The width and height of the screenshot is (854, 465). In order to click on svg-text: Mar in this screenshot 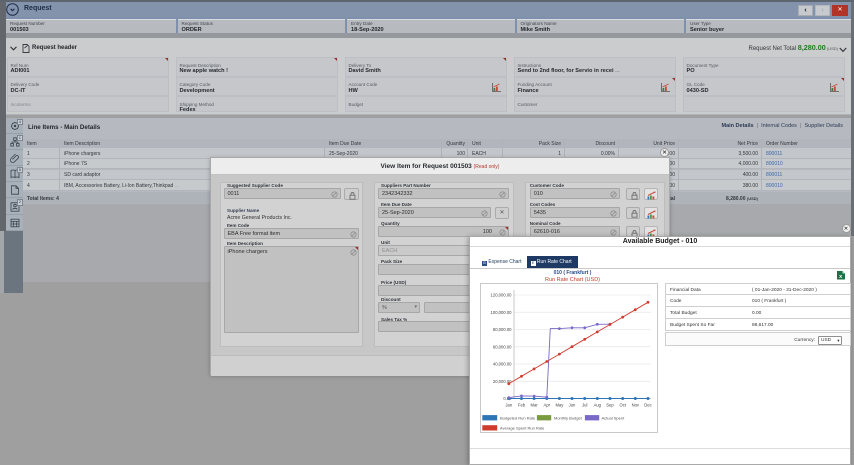, I will do `click(534, 405)`.